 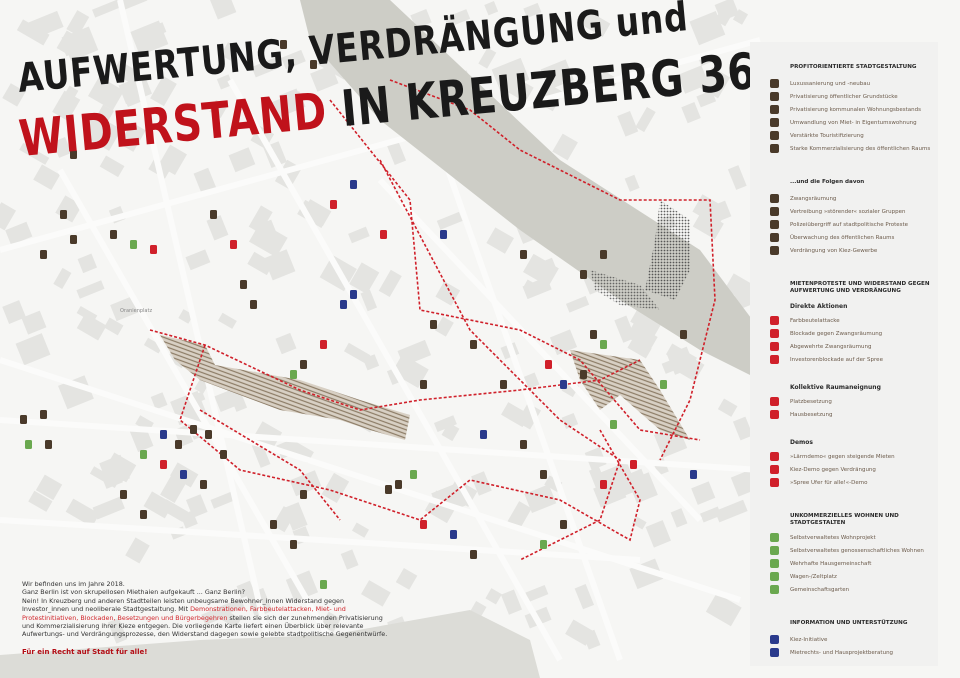 What do you see at coordinates (815, 321) in the screenshot?
I see `legend-item: Farbbeutelattacke` at bounding box center [815, 321].